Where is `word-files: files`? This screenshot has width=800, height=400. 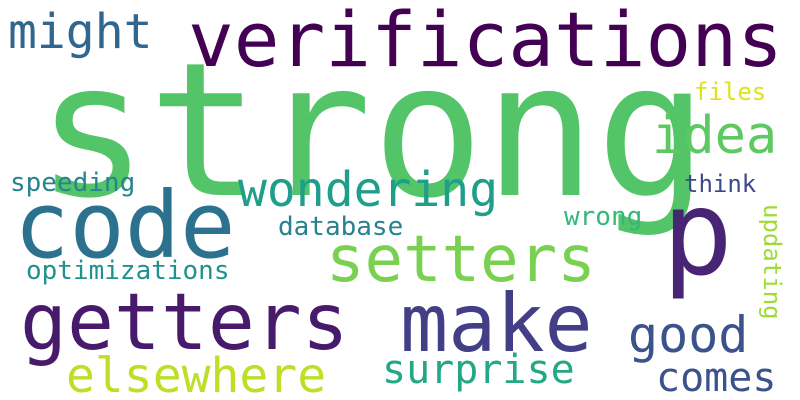
word-files: files is located at coordinates (730, 92).